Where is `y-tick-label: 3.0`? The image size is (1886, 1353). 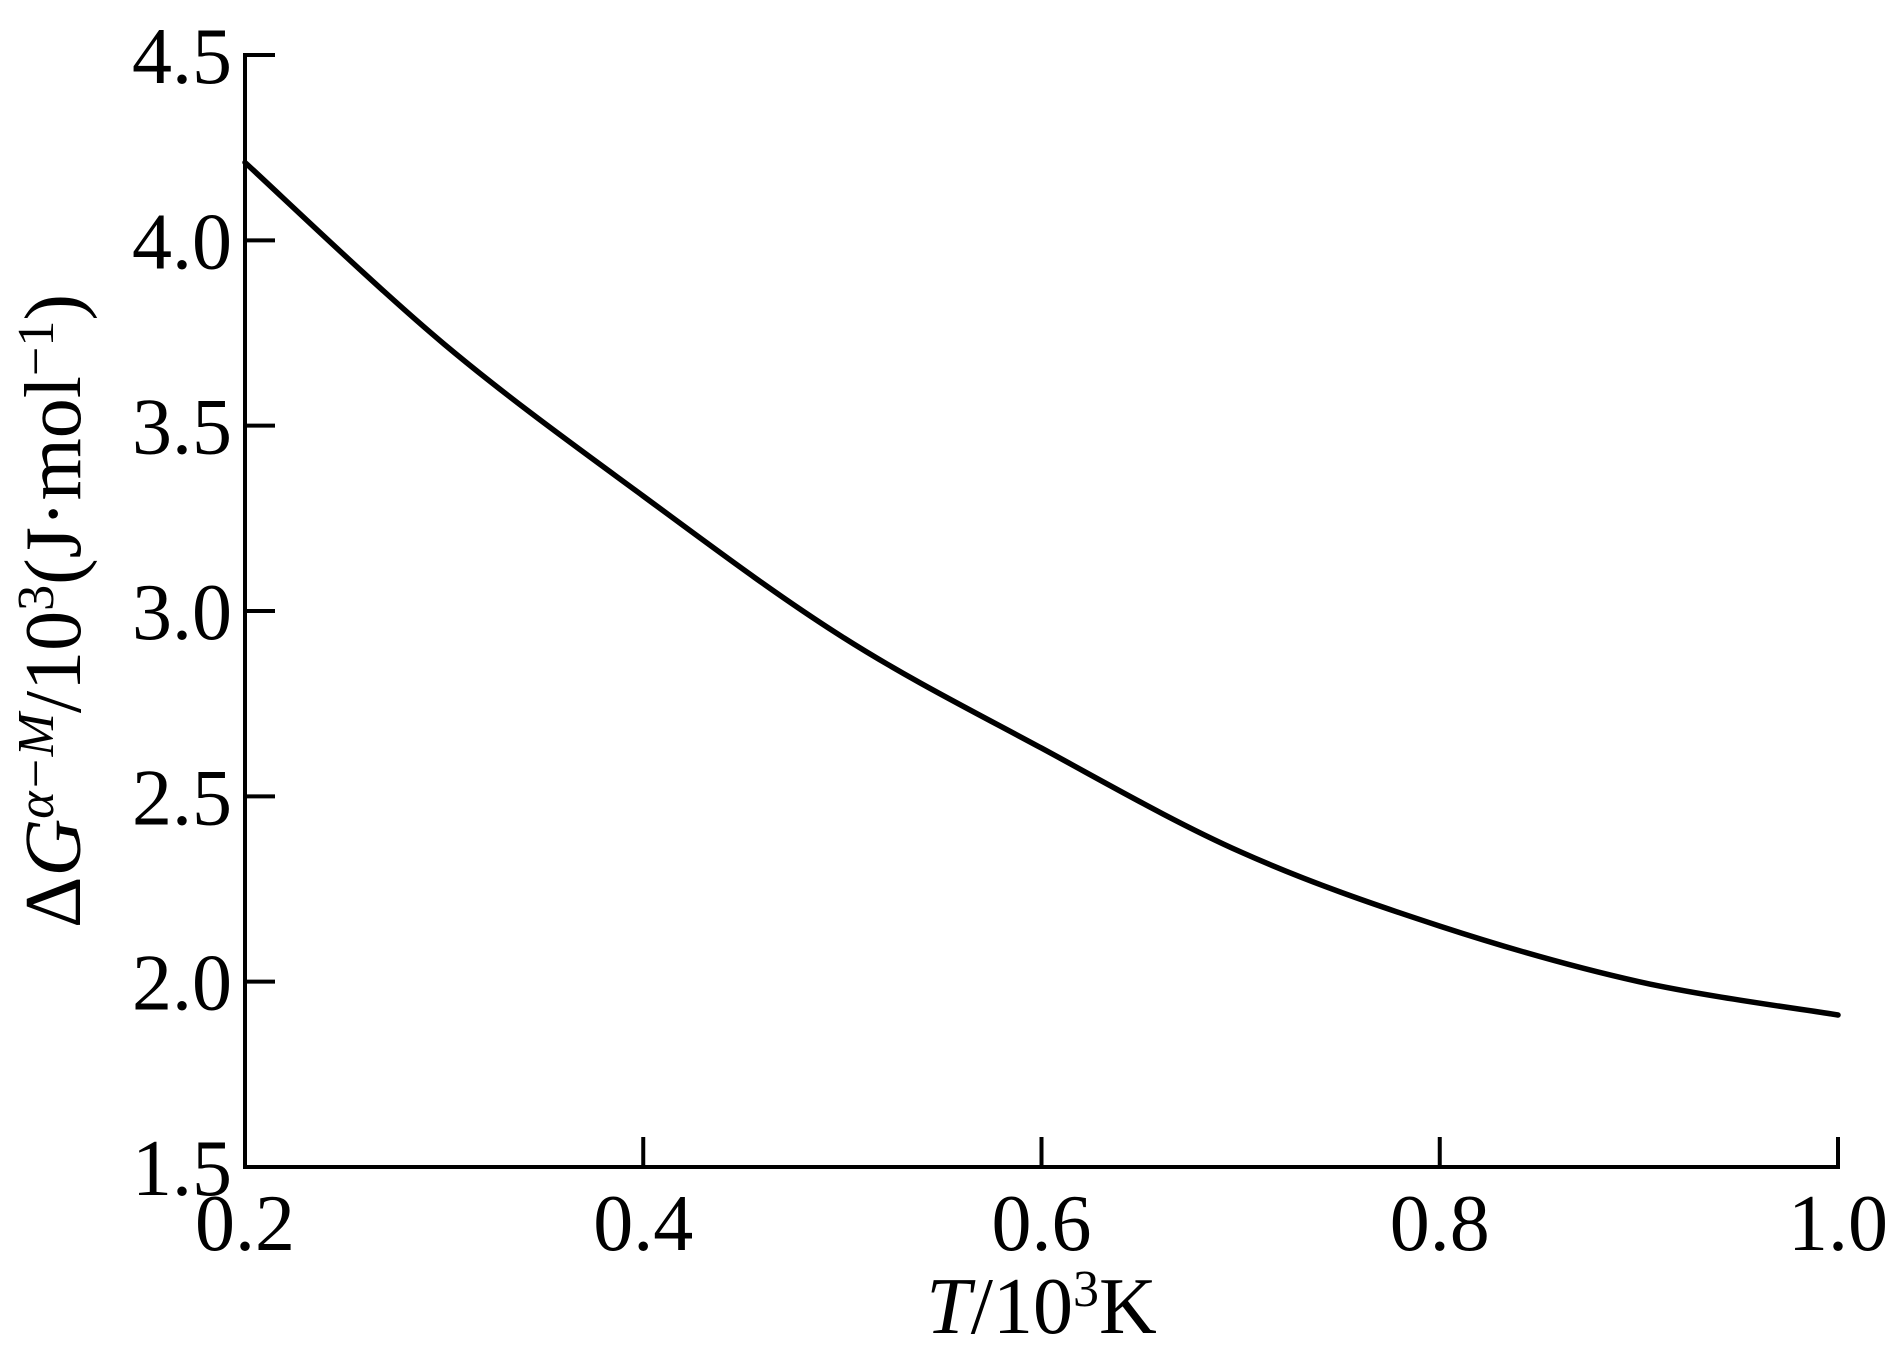
y-tick-label: 3.0 is located at coordinates (182, 613).